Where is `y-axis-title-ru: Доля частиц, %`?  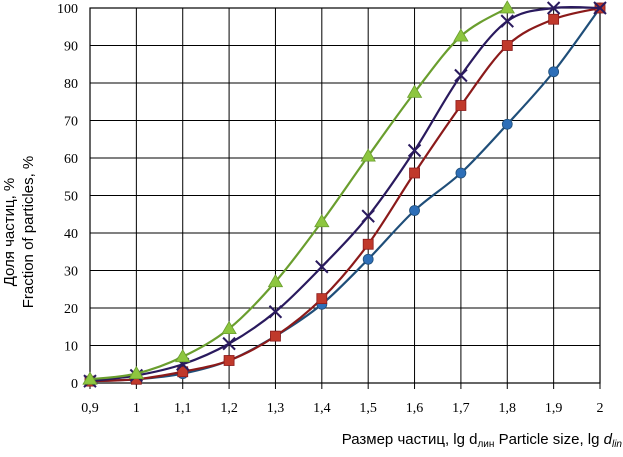
y-axis-title-ru: Доля частиц, % is located at coordinates (9, 232).